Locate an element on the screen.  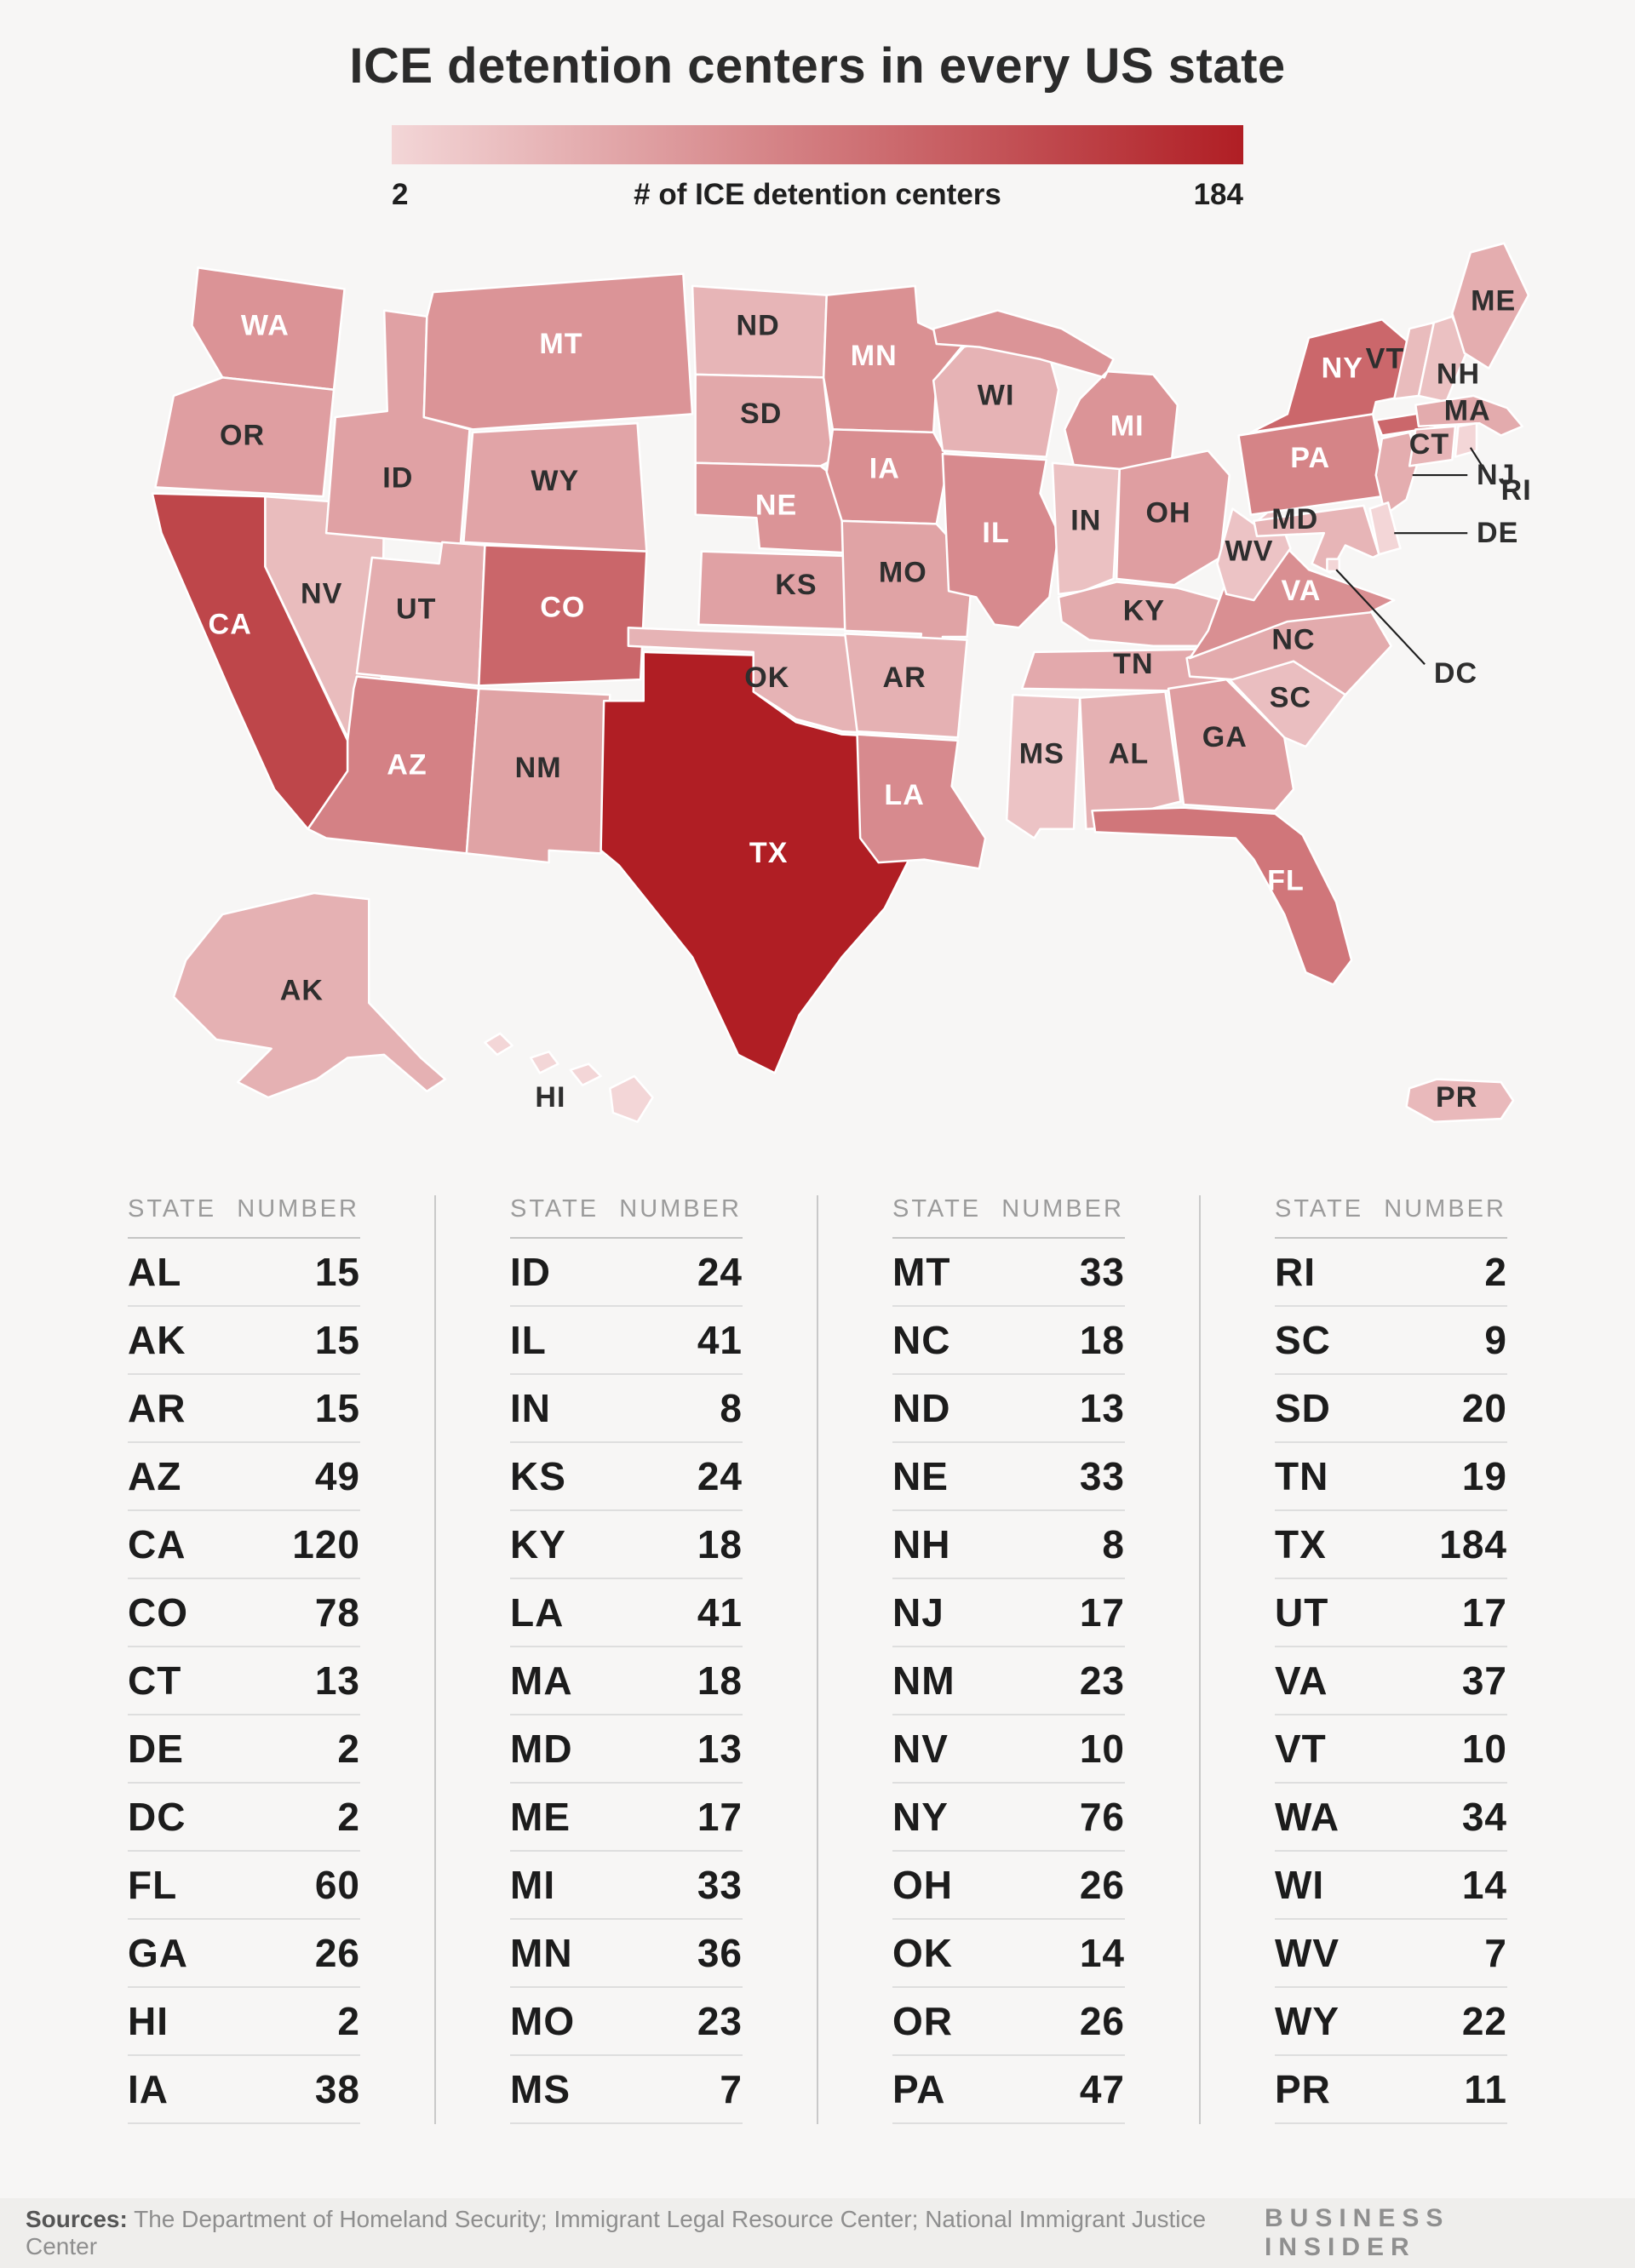
state-cell: GA is located at coordinates (158, 1953).